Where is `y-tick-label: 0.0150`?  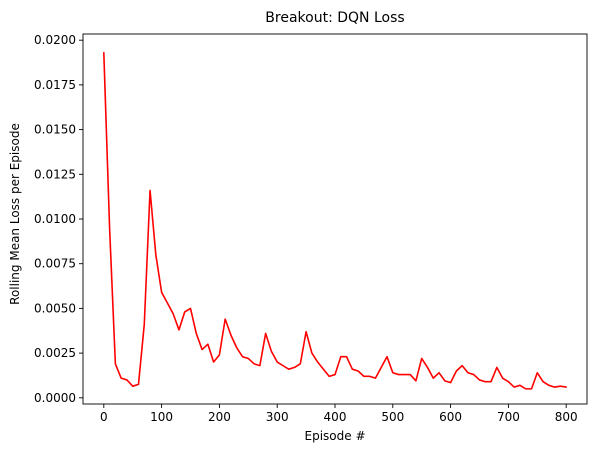
y-tick-label: 0.0150 is located at coordinates (55, 130).